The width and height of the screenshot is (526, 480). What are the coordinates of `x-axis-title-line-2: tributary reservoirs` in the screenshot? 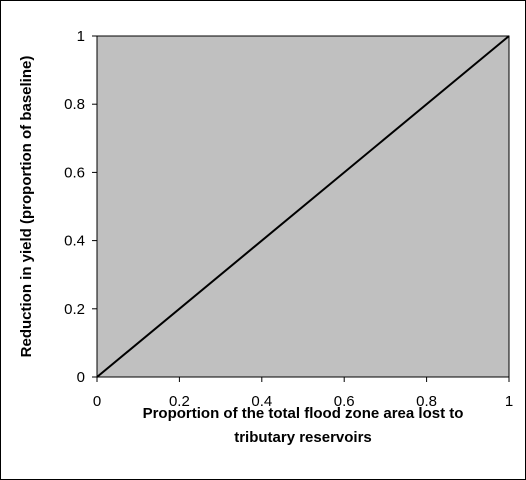 It's located at (303, 437).